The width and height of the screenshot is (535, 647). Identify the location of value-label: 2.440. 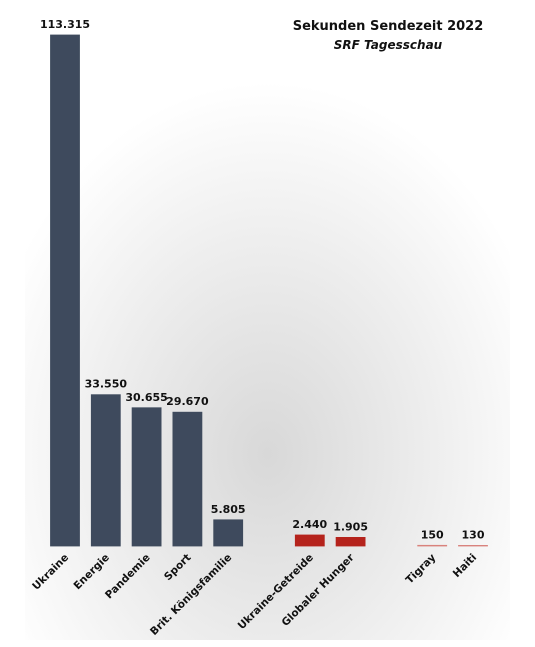
(309, 524).